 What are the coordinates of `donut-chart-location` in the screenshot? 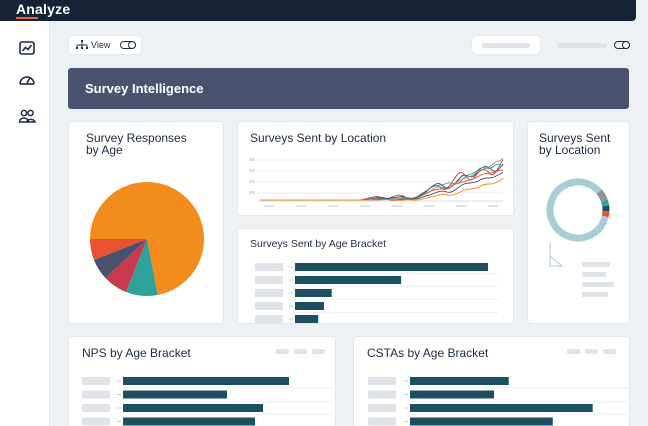 It's located at (578, 222).